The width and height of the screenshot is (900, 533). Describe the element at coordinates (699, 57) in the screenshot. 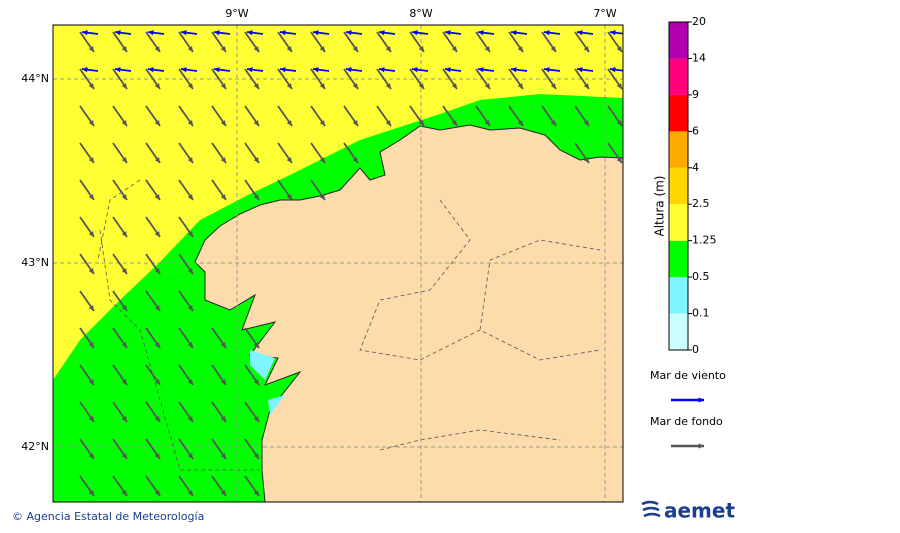

I see `colorbar-label: 14` at that location.